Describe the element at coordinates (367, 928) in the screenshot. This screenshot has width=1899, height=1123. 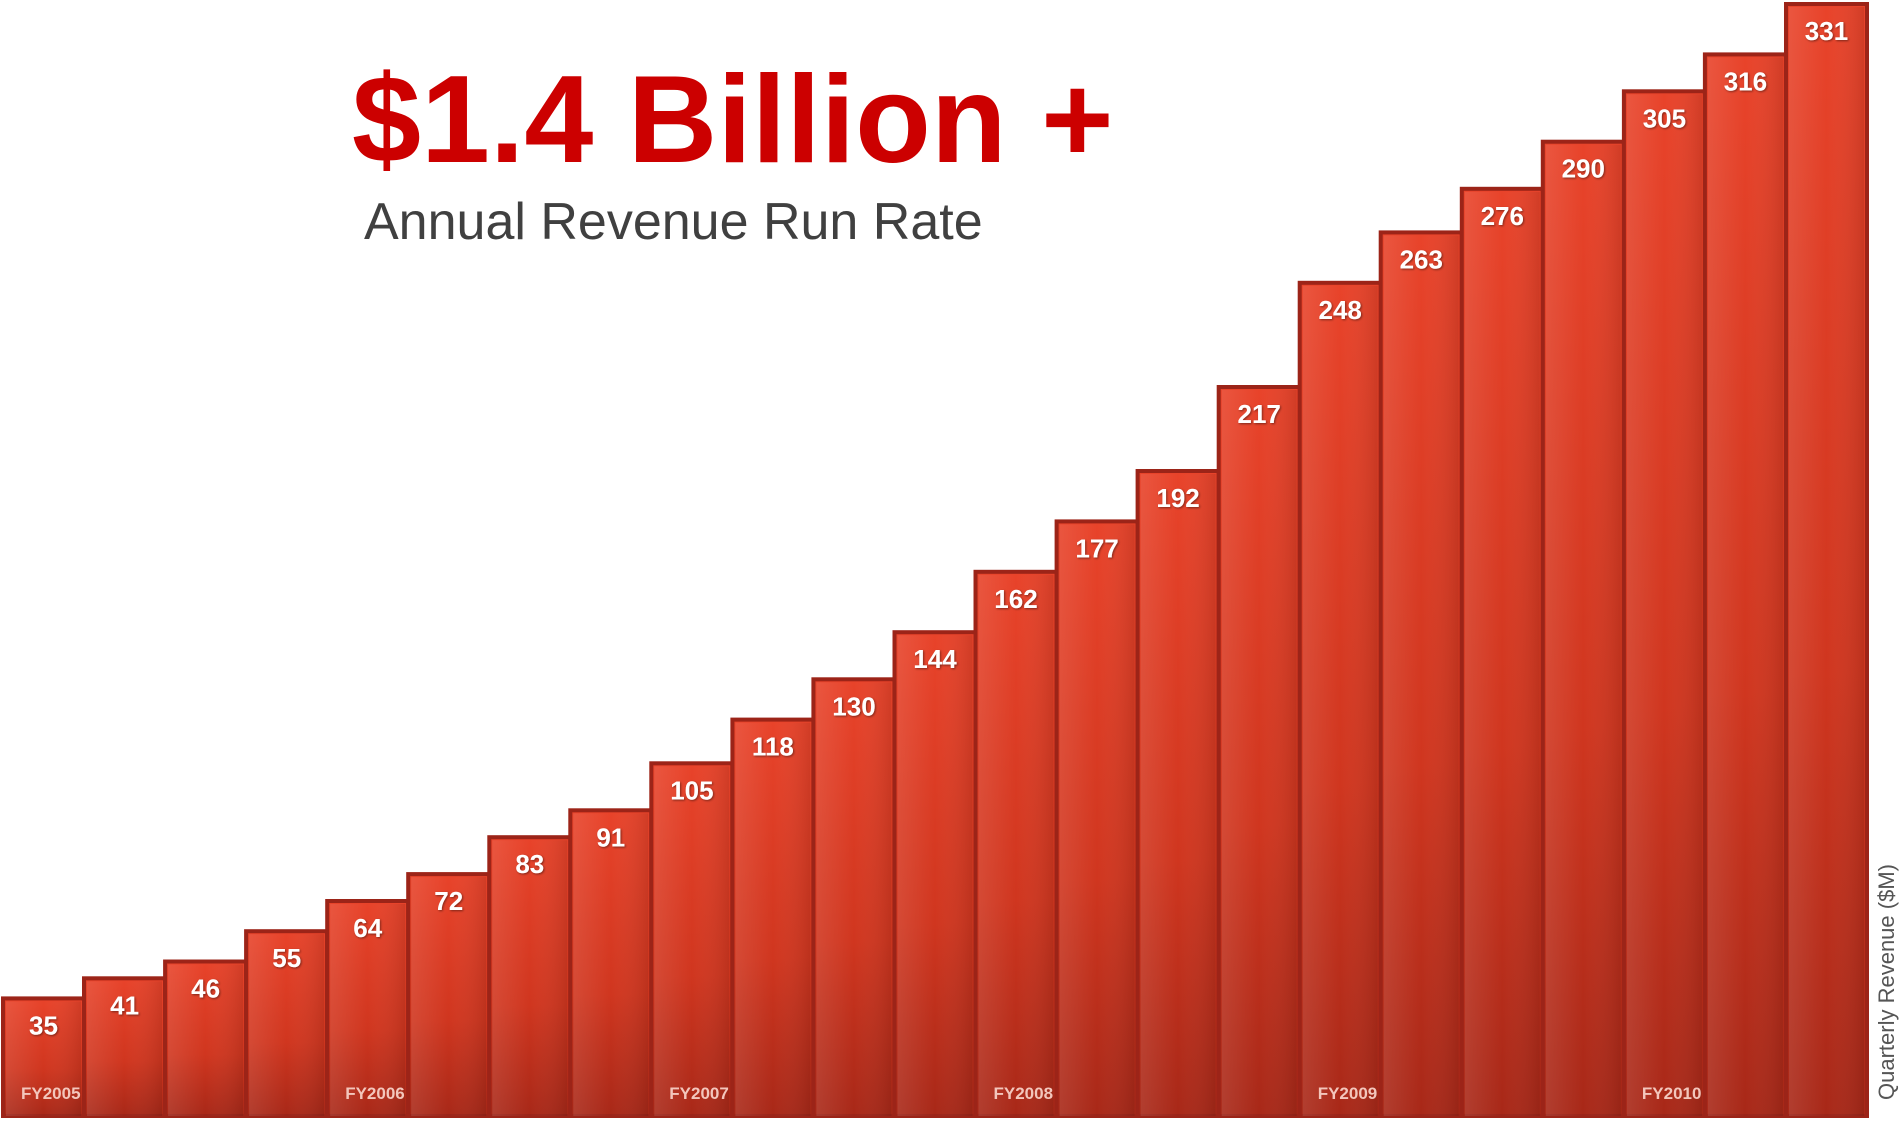
I see `bar-value-label: 64` at that location.